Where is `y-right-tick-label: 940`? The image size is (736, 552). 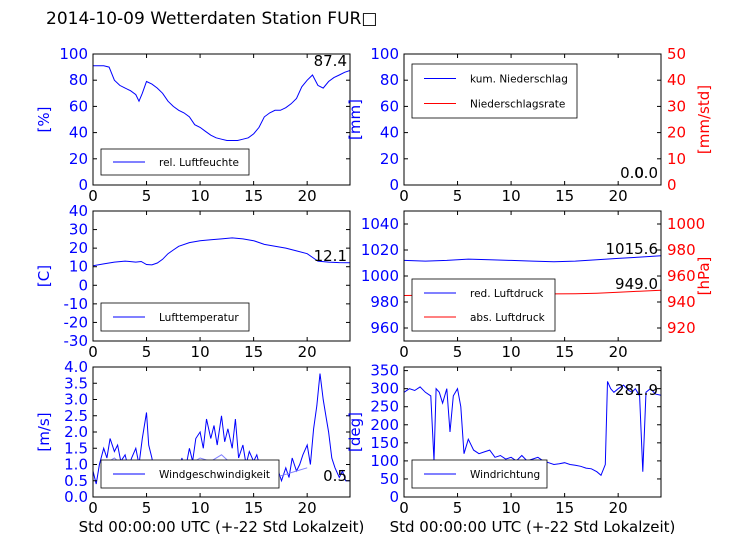 y-right-tick-label: 940 is located at coordinates (681, 302).